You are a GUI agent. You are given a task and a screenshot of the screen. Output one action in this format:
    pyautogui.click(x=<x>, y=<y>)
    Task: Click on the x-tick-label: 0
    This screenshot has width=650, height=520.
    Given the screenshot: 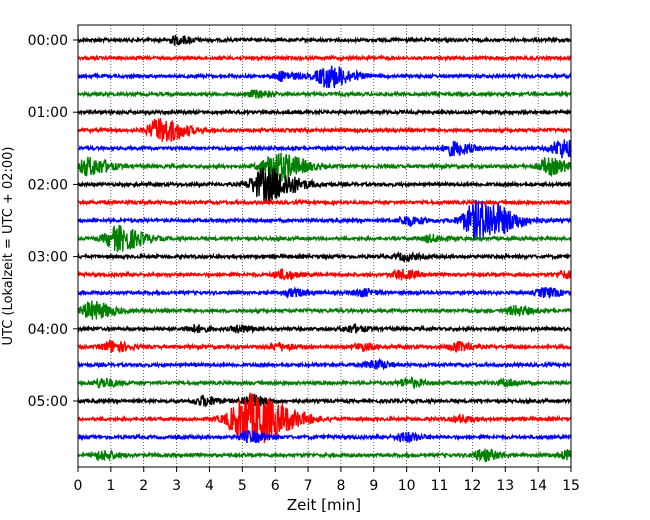 What is the action you would take?
    pyautogui.click(x=78, y=486)
    